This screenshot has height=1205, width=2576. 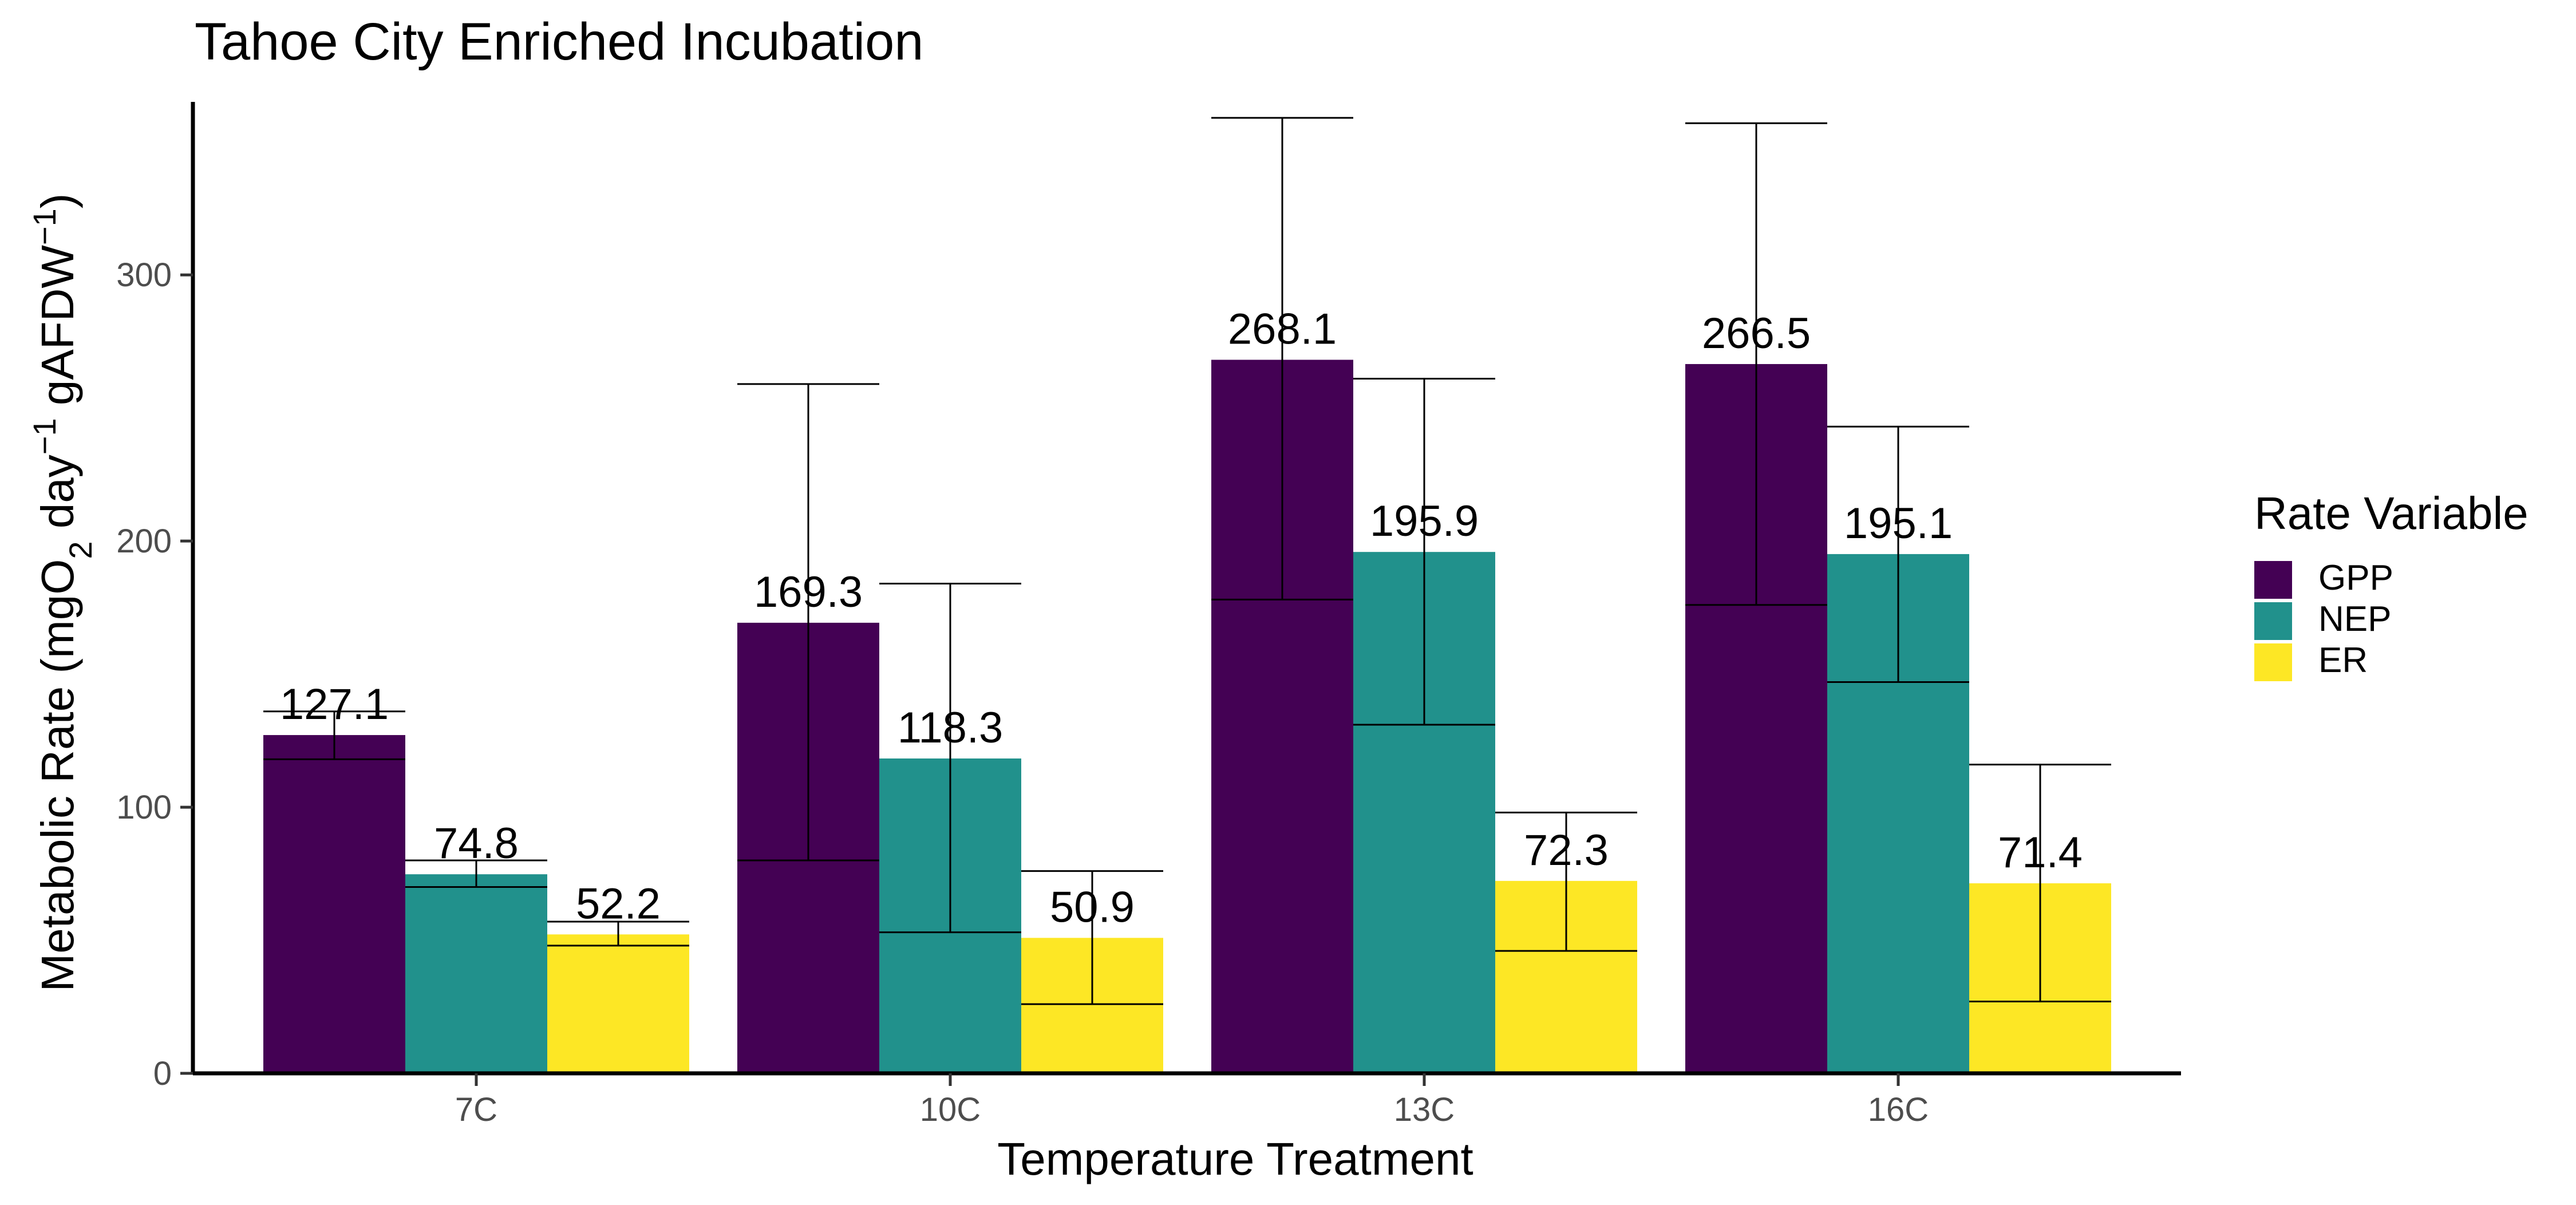 I want to click on chart-title: Tahoe City Enriched Incubation, so click(x=559, y=42).